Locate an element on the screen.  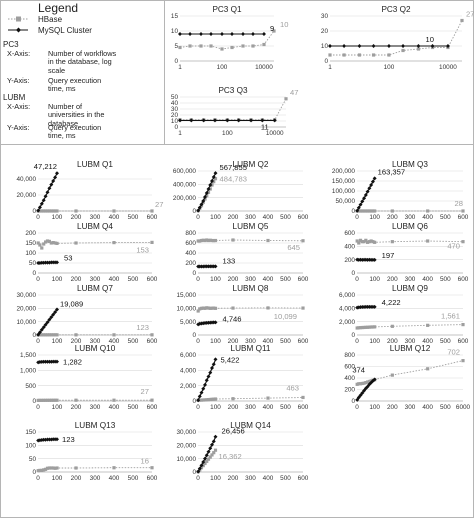
y-tick-label: 400,000 is located at coordinates (185, 185).